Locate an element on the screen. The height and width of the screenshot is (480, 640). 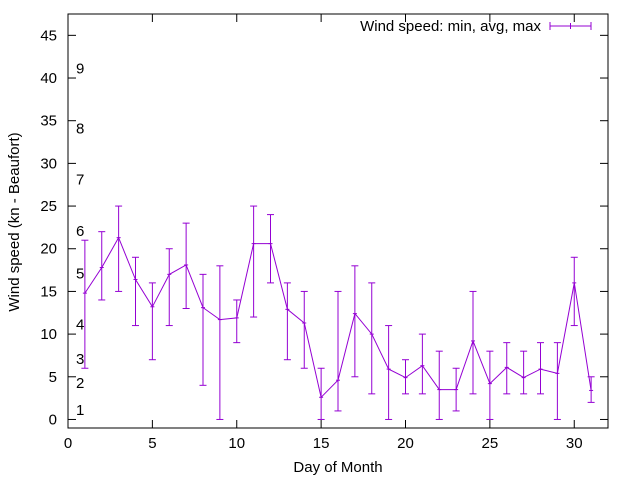
legend-label: Wind speed: min, avg, max is located at coordinates (450, 26).